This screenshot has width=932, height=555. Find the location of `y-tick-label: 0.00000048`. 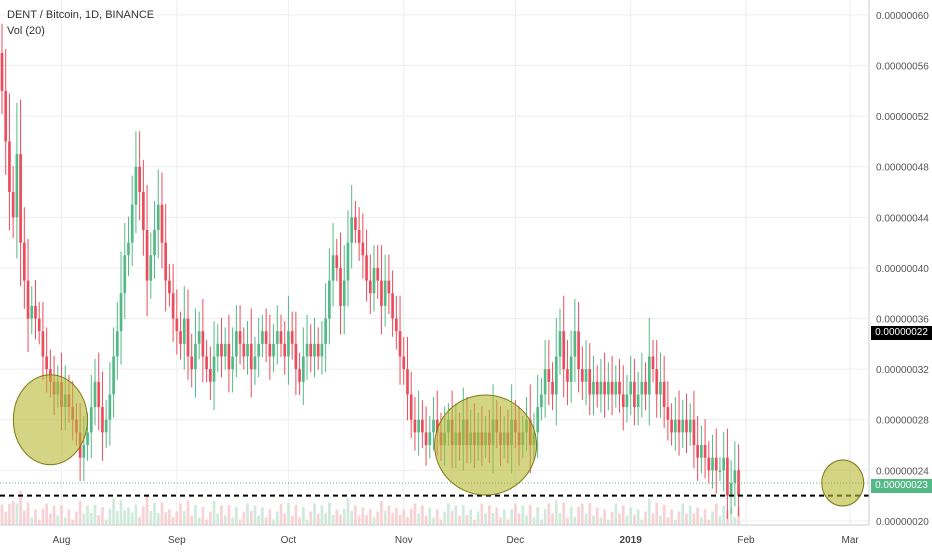

y-tick-label: 0.00000048 is located at coordinates (902, 168).